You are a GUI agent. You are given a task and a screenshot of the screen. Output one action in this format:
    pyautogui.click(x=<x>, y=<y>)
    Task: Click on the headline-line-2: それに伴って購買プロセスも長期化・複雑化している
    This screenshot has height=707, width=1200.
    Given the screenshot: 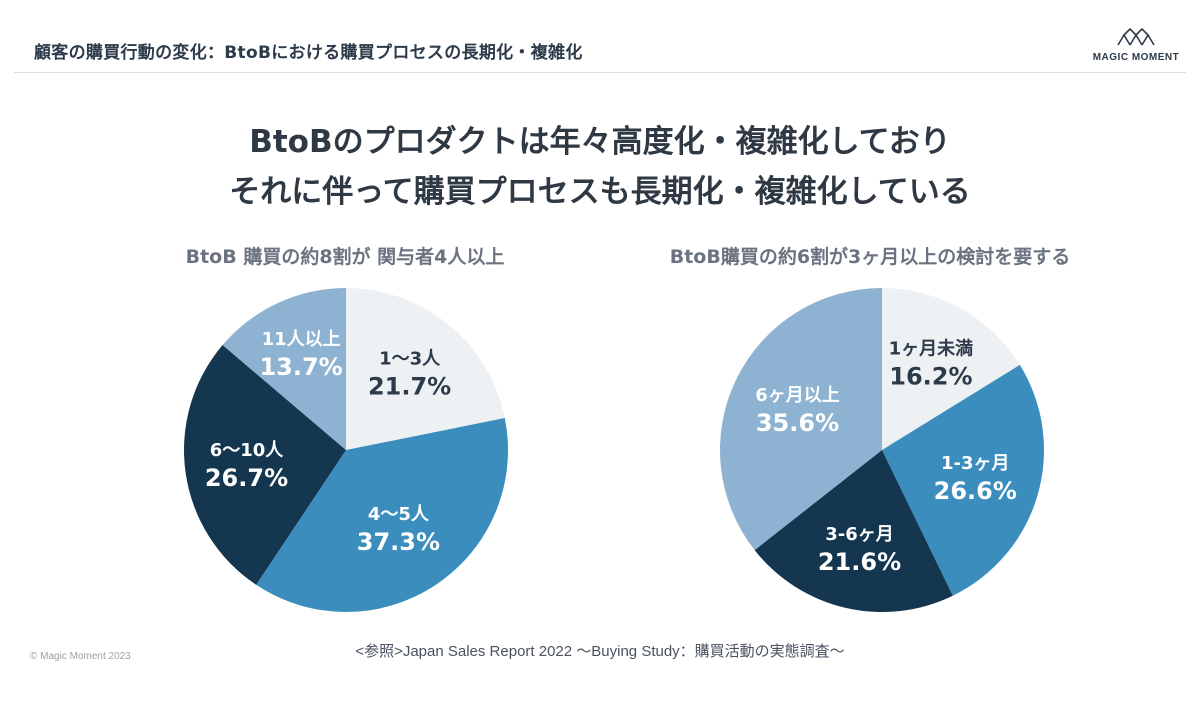 What is the action you would take?
    pyautogui.click(x=600, y=192)
    